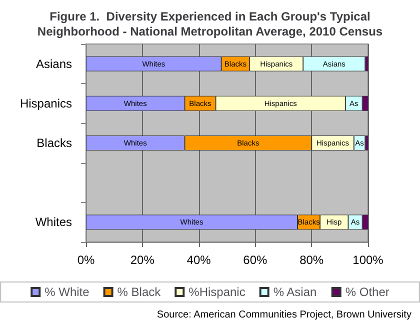 This screenshot has width=420, height=324. I want to click on x-tick-label: 0%, so click(86, 260).